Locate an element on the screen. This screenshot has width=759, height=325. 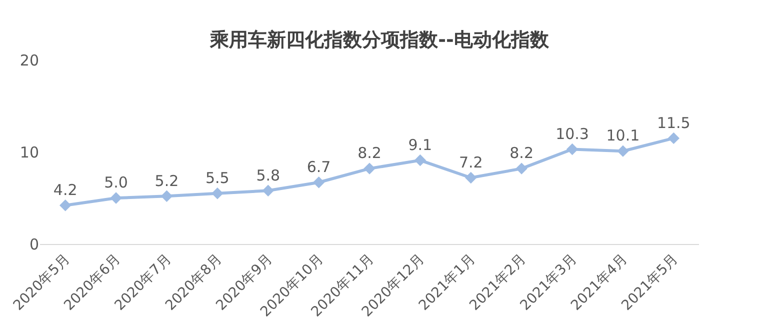
text: 5.5 is located at coordinates (217, 178).